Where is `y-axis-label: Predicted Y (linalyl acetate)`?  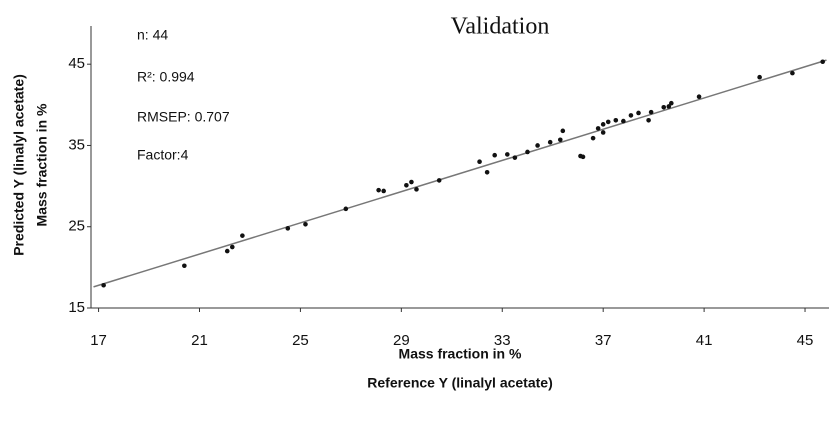 y-axis-label: Predicted Y (linalyl acetate) is located at coordinates (19, 165).